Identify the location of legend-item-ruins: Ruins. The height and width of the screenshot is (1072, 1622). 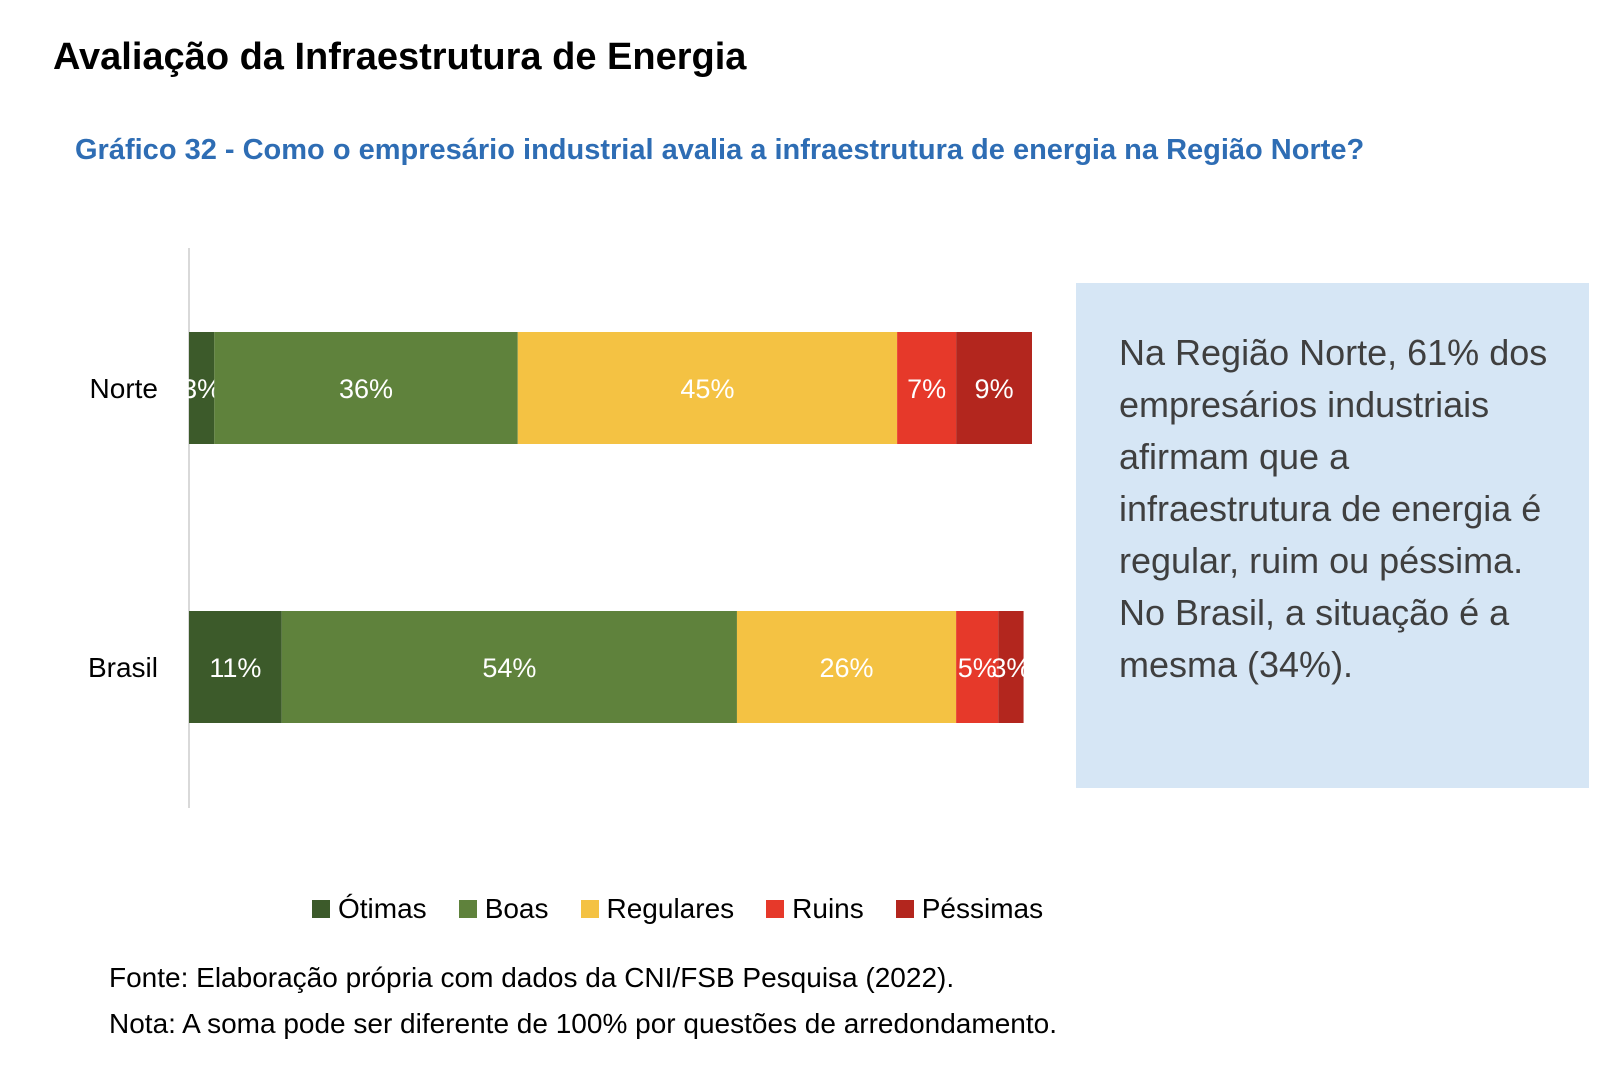
(815, 909).